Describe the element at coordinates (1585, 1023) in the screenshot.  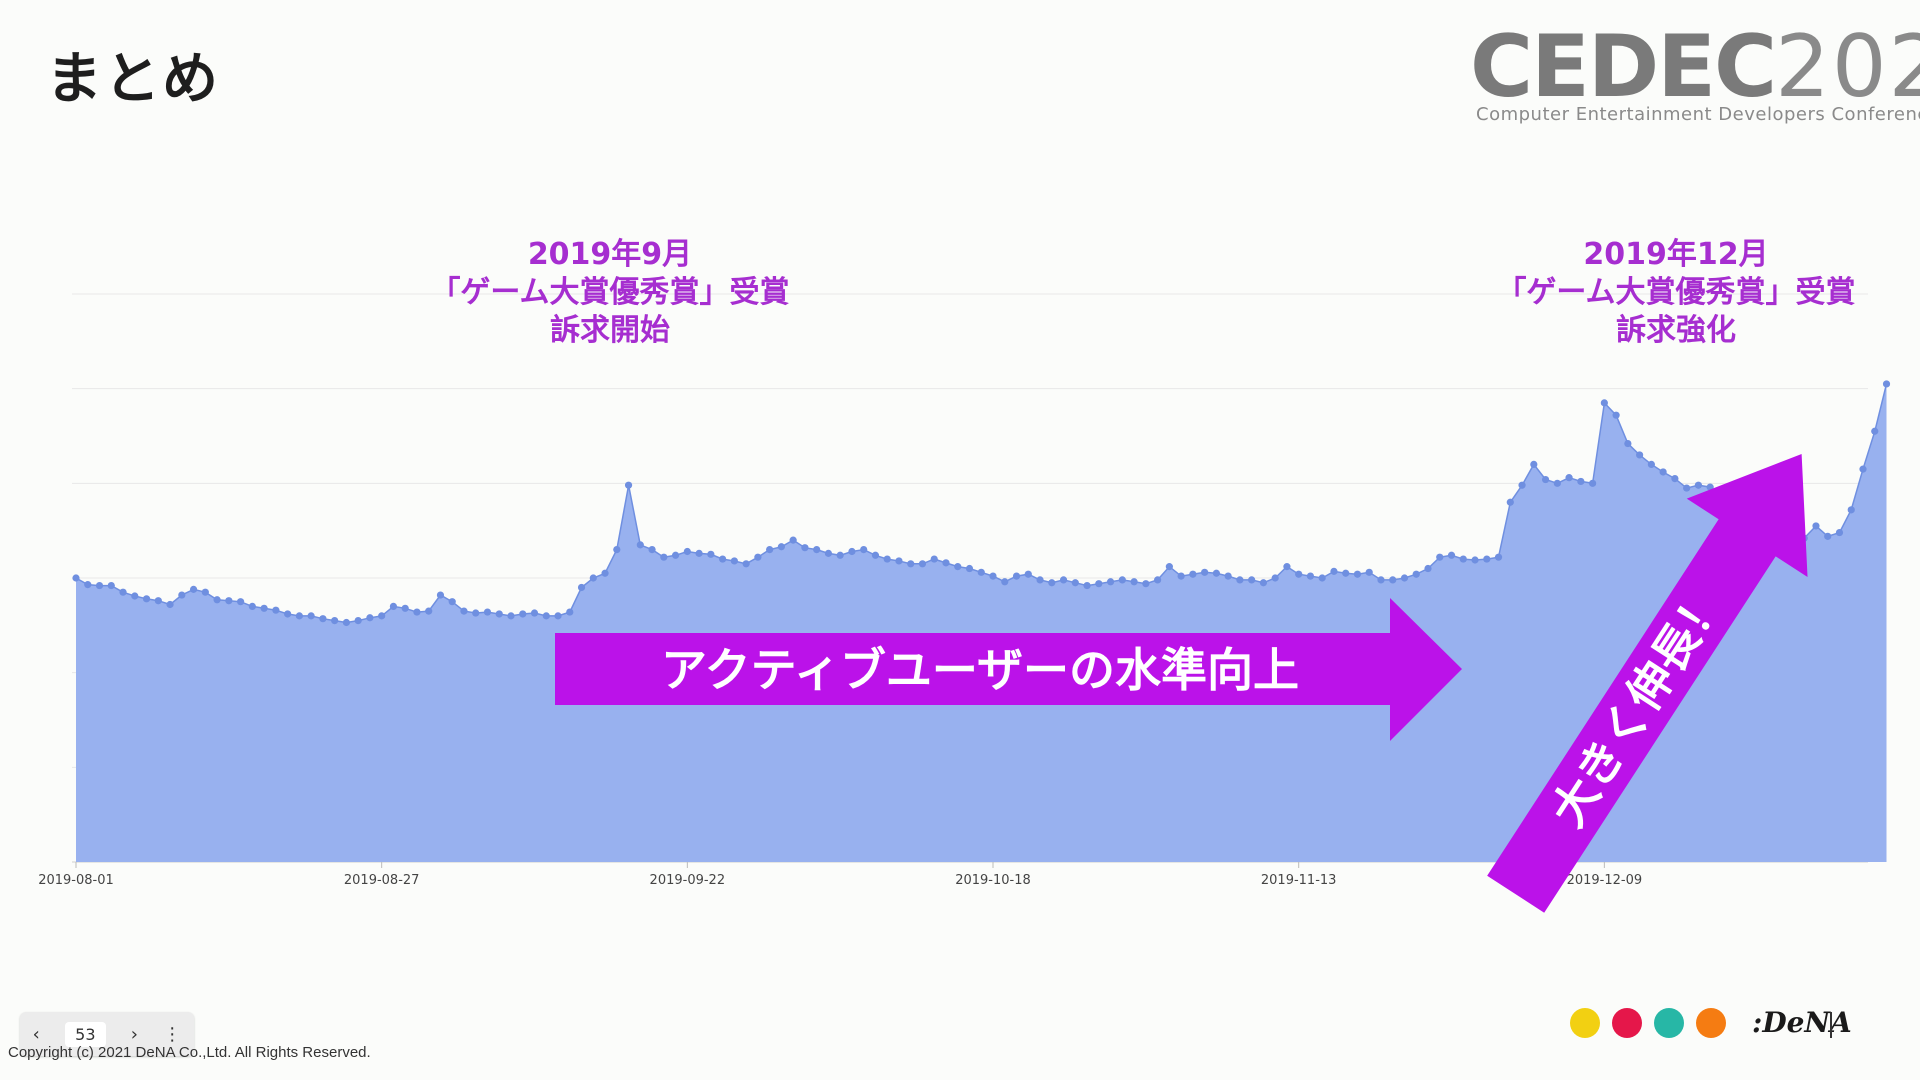
I see `brand-dot` at that location.